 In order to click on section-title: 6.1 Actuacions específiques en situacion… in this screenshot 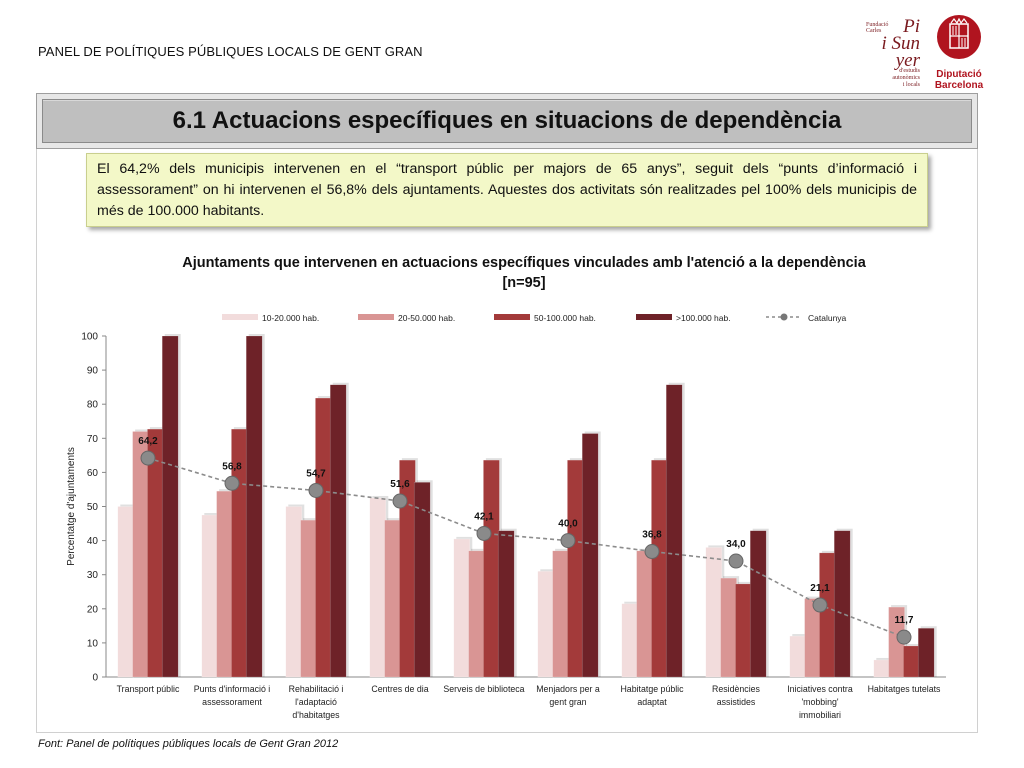, I will do `click(507, 120)`.